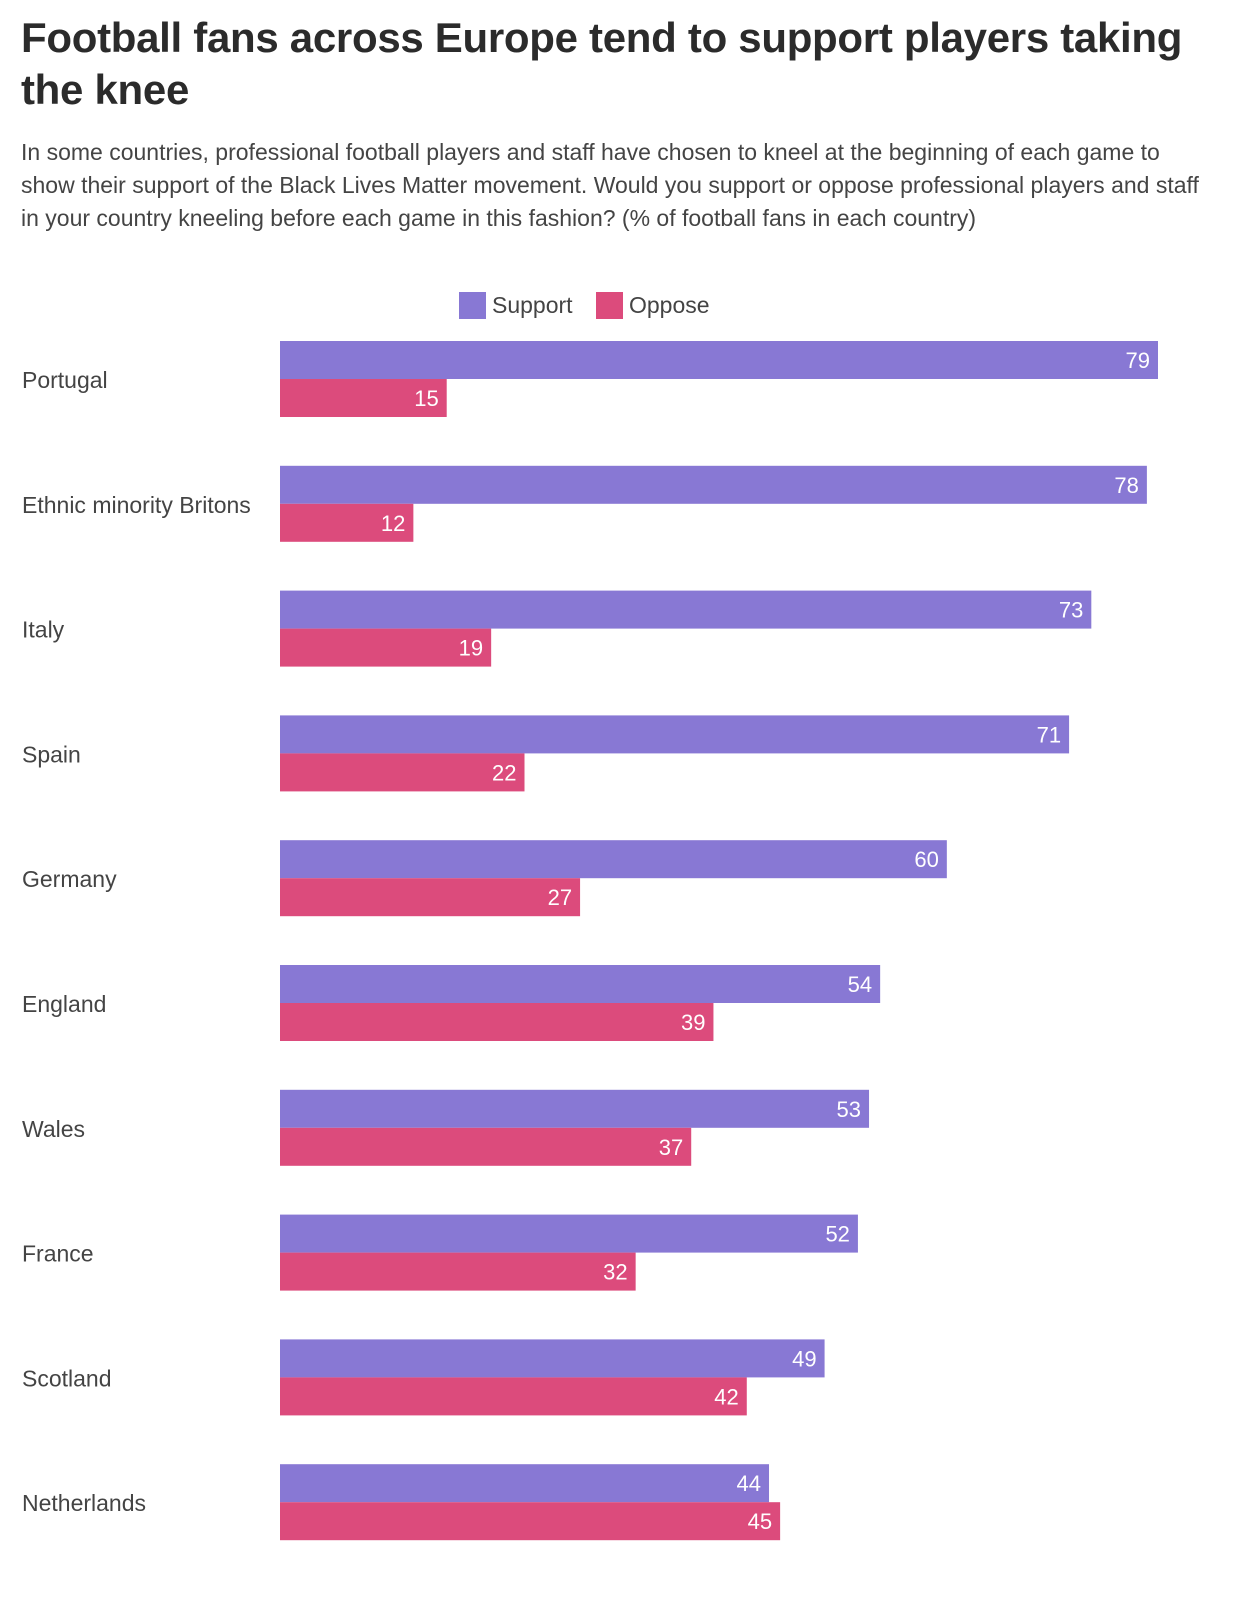 This screenshot has width=1250, height=1617. Describe the element at coordinates (497, 1022) in the screenshot. I see `bar-oppose-england` at that location.